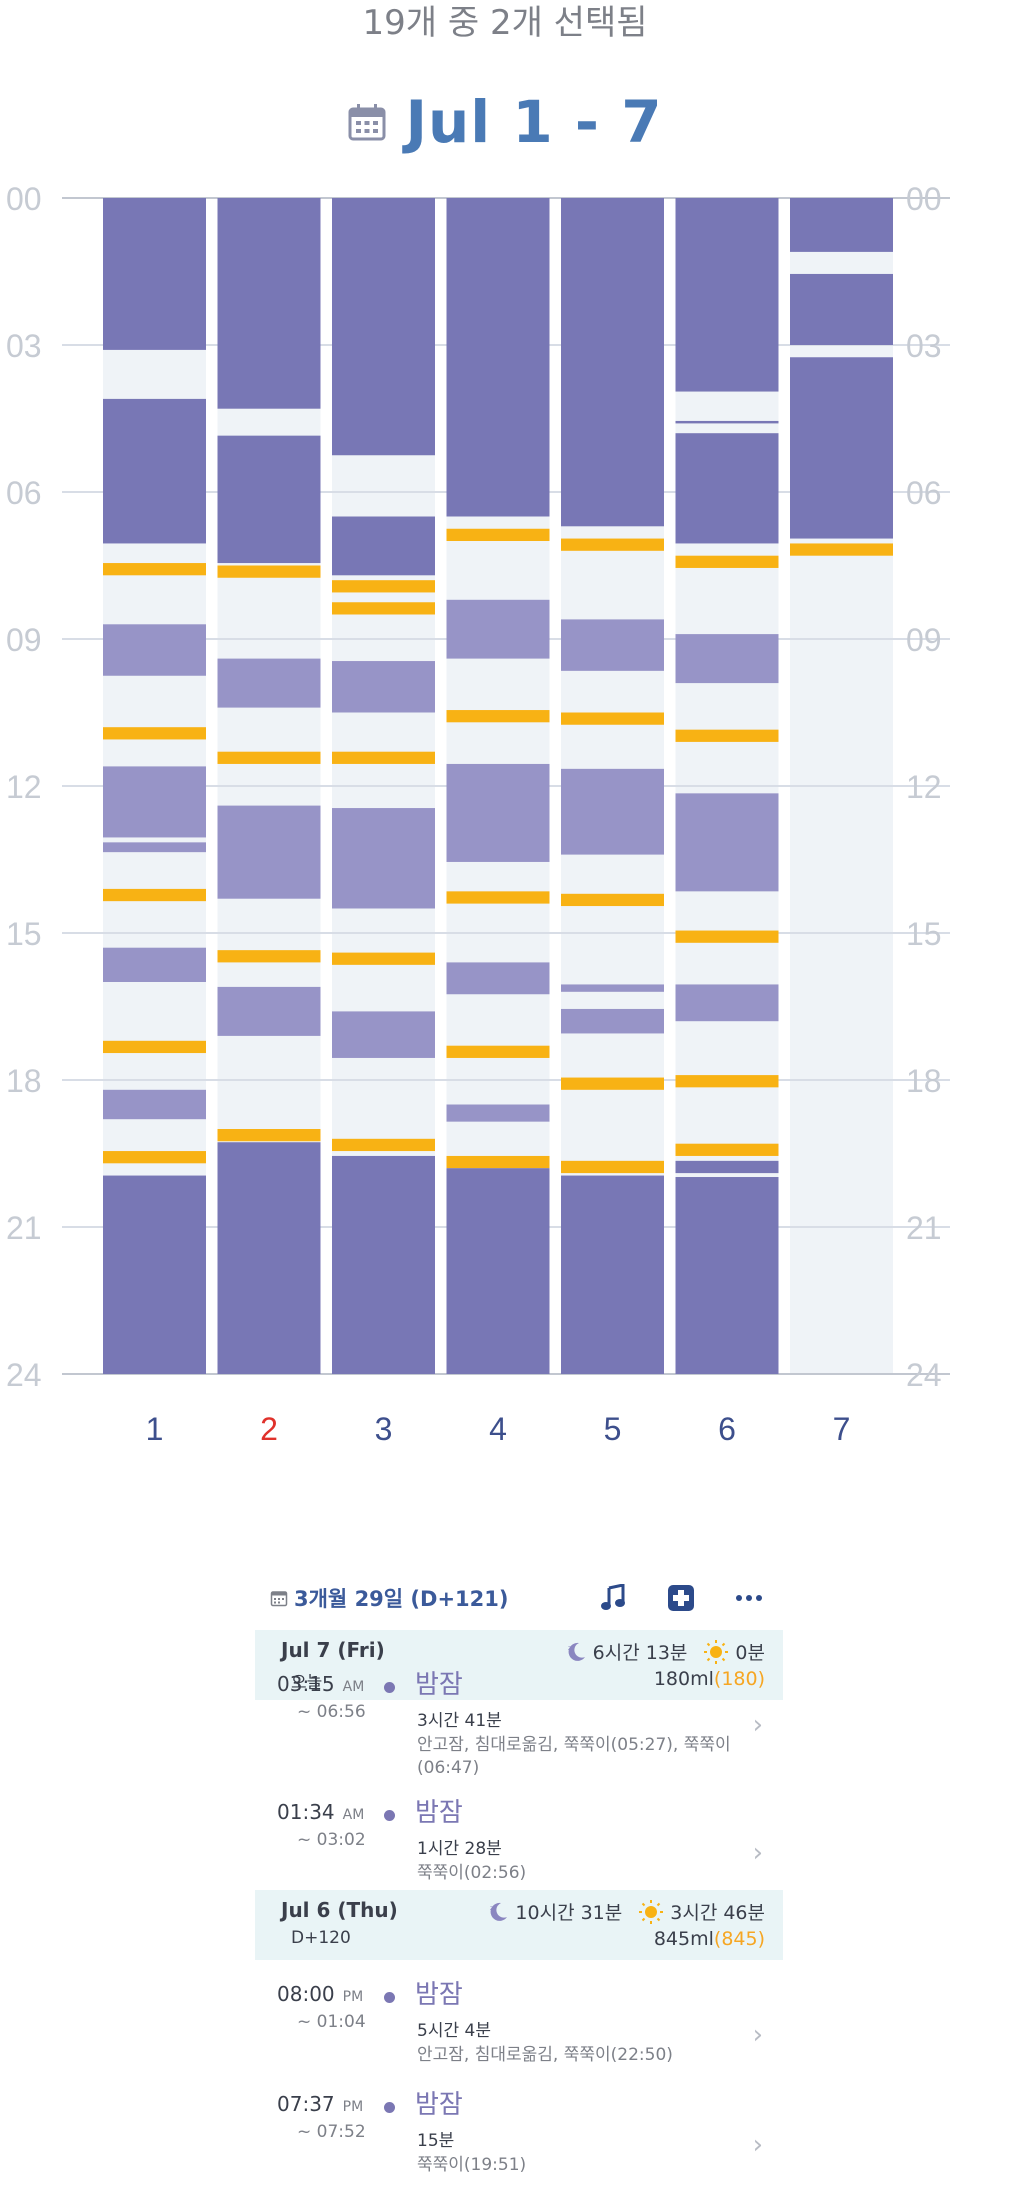 Image resolution: width=1010 pixels, height=2186 pixels. I want to click on y-tick-label: 06, so click(924, 493).